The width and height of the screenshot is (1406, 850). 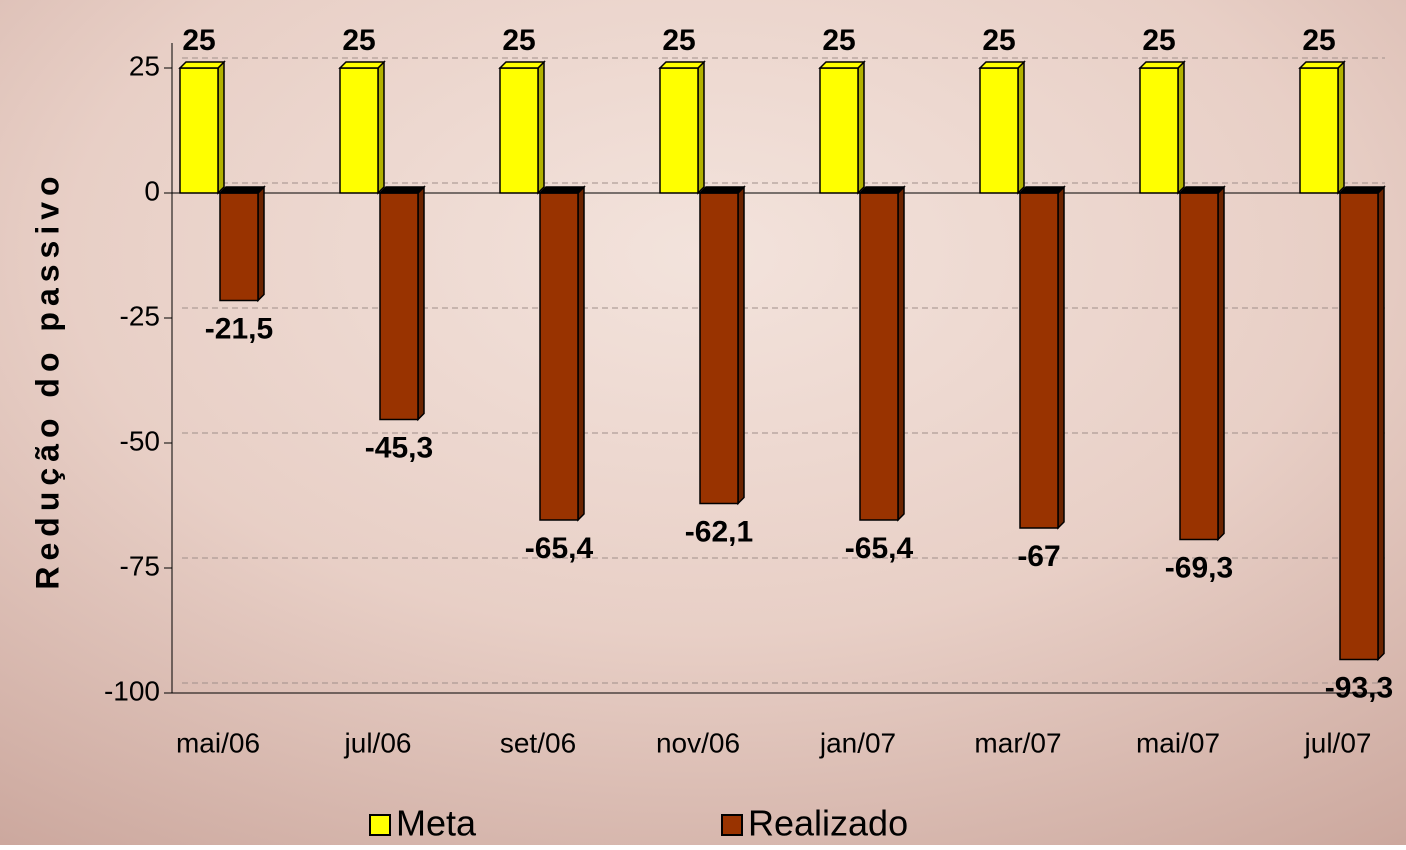 I want to click on value-label: -67, so click(x=1038, y=556).